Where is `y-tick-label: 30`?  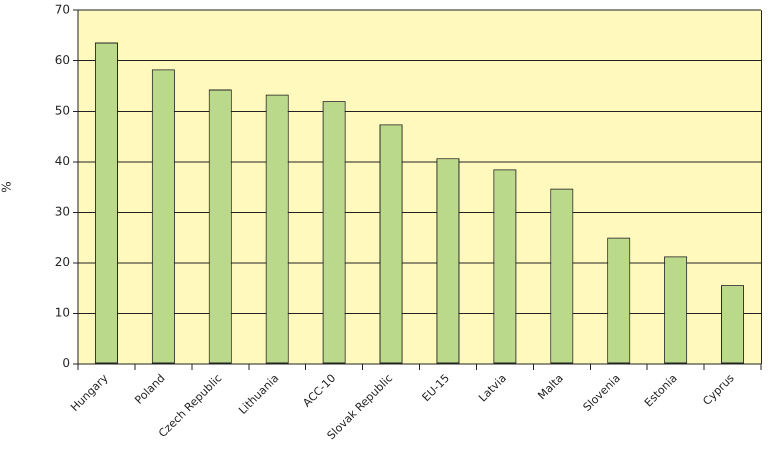 y-tick-label: 30 is located at coordinates (62, 211).